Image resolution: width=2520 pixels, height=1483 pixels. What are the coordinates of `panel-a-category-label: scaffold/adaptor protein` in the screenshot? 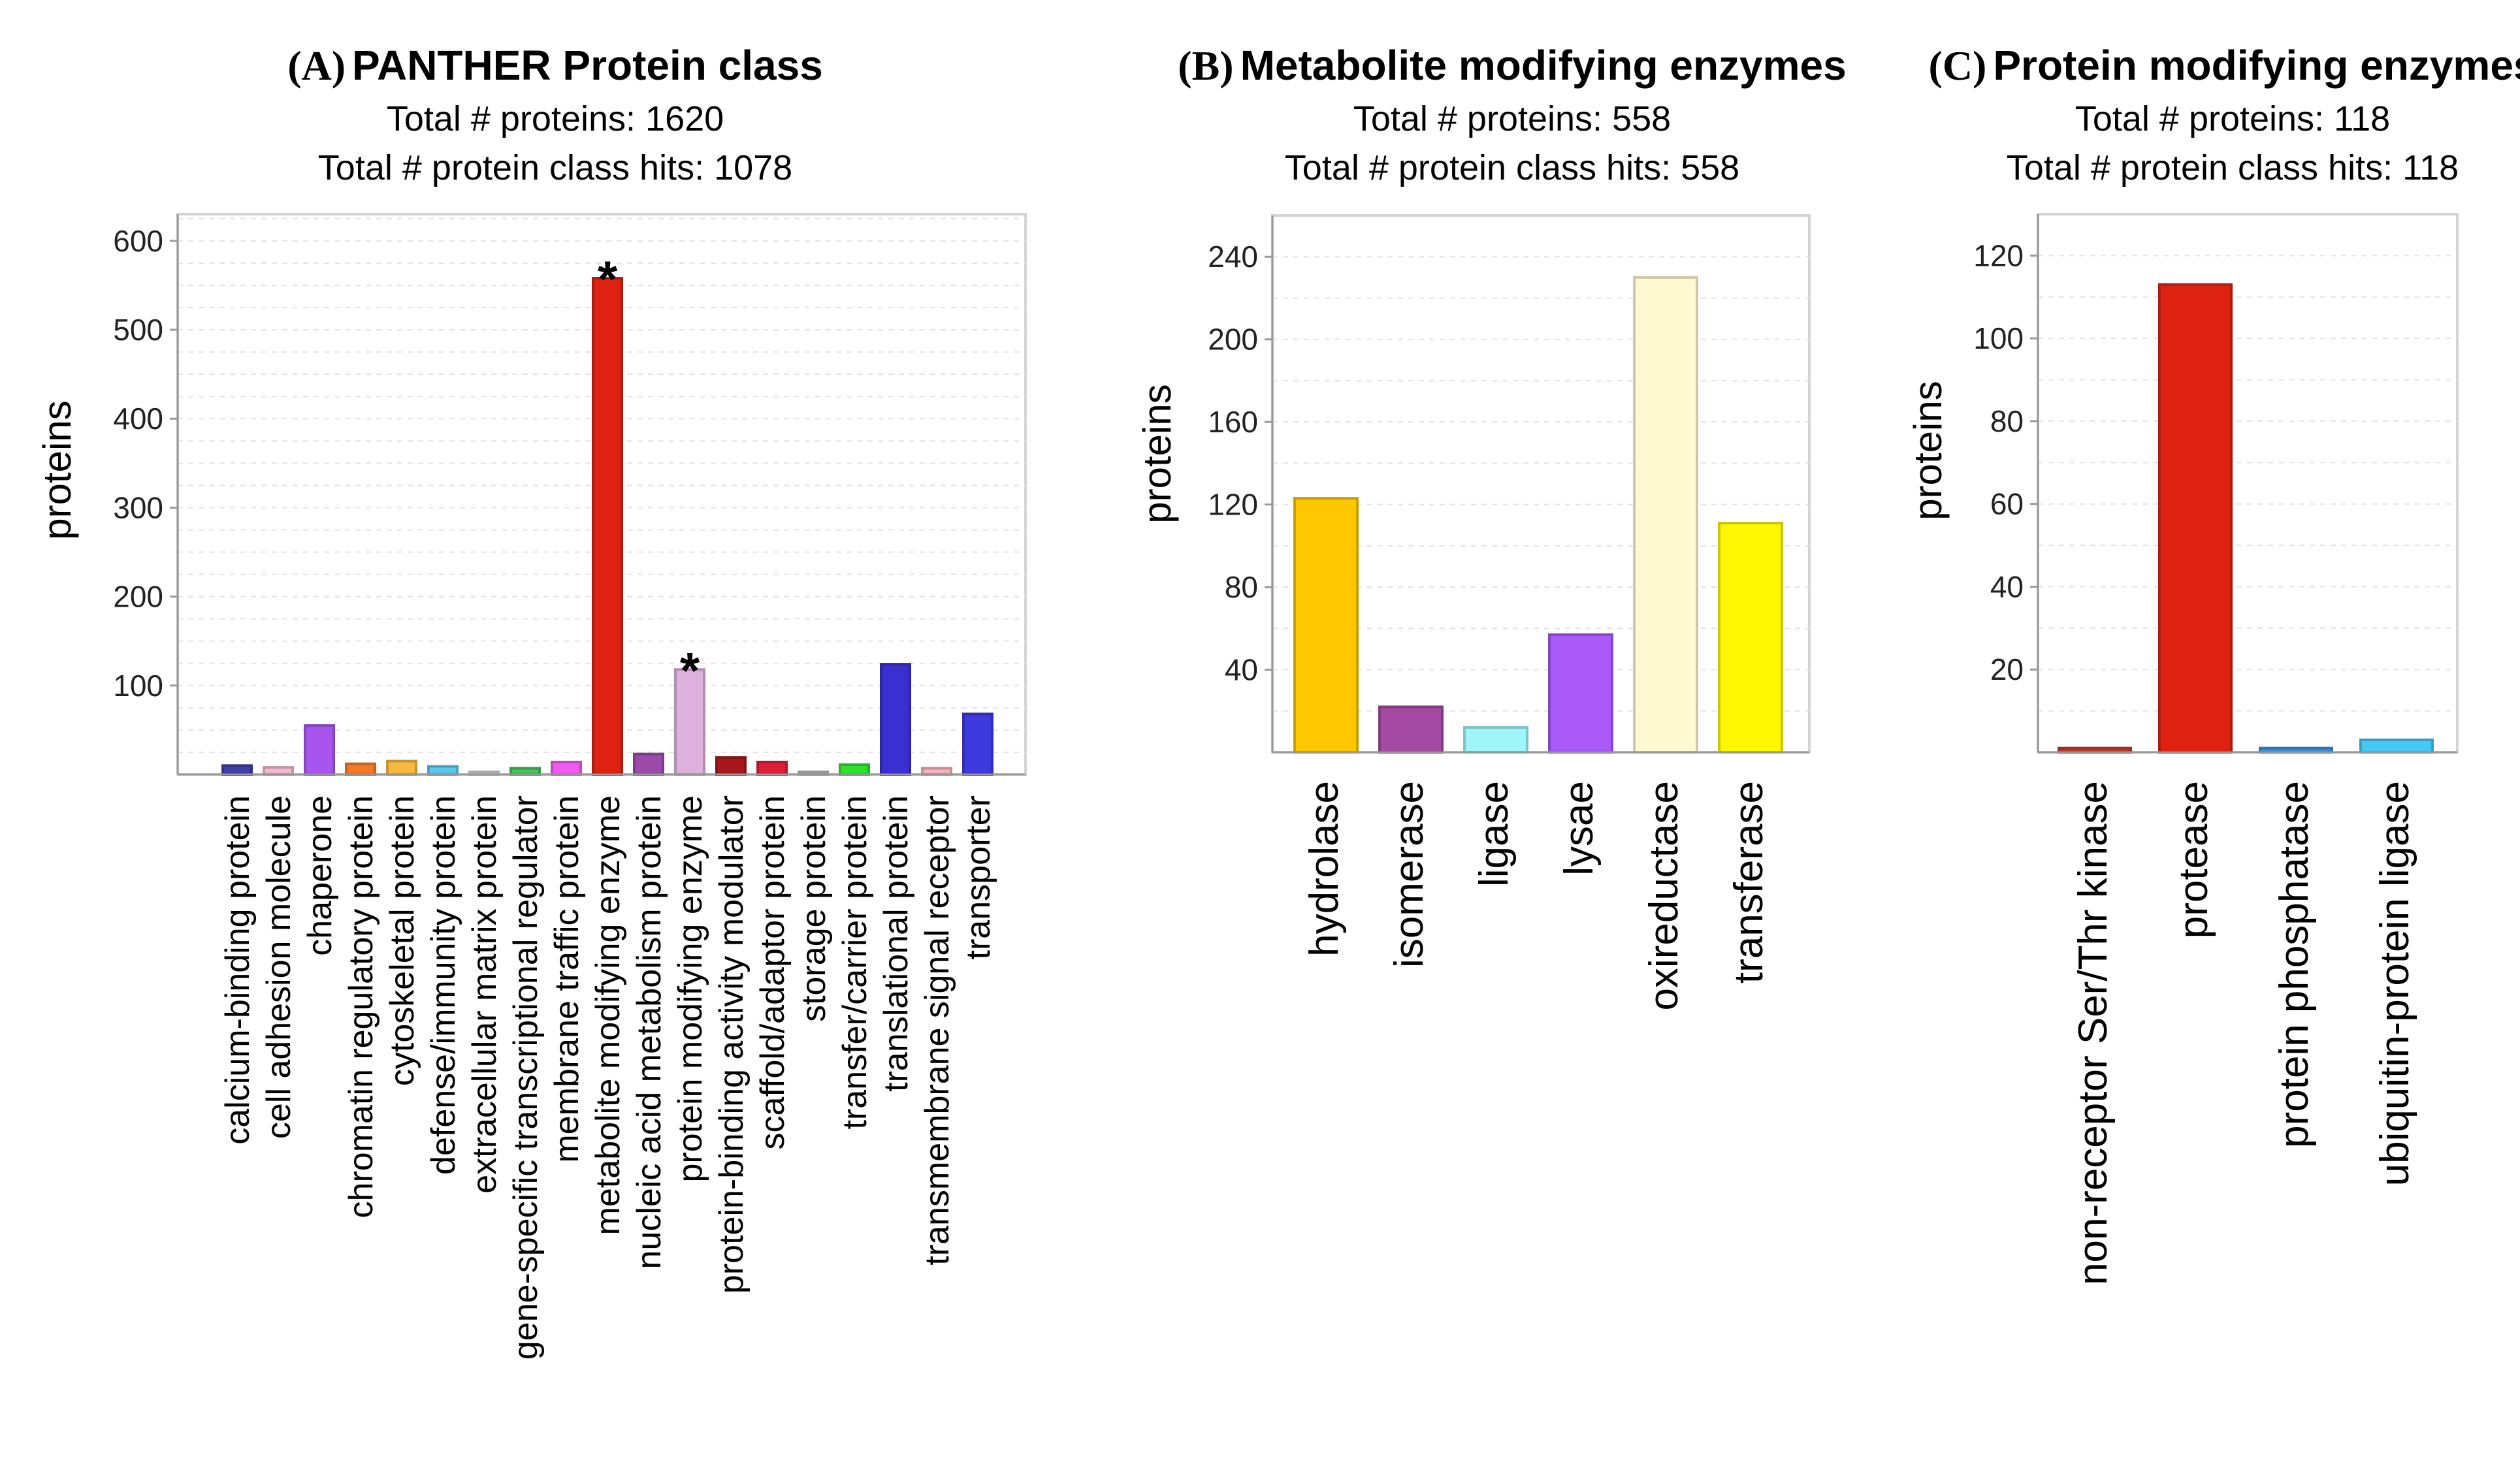 It's located at (773, 973).